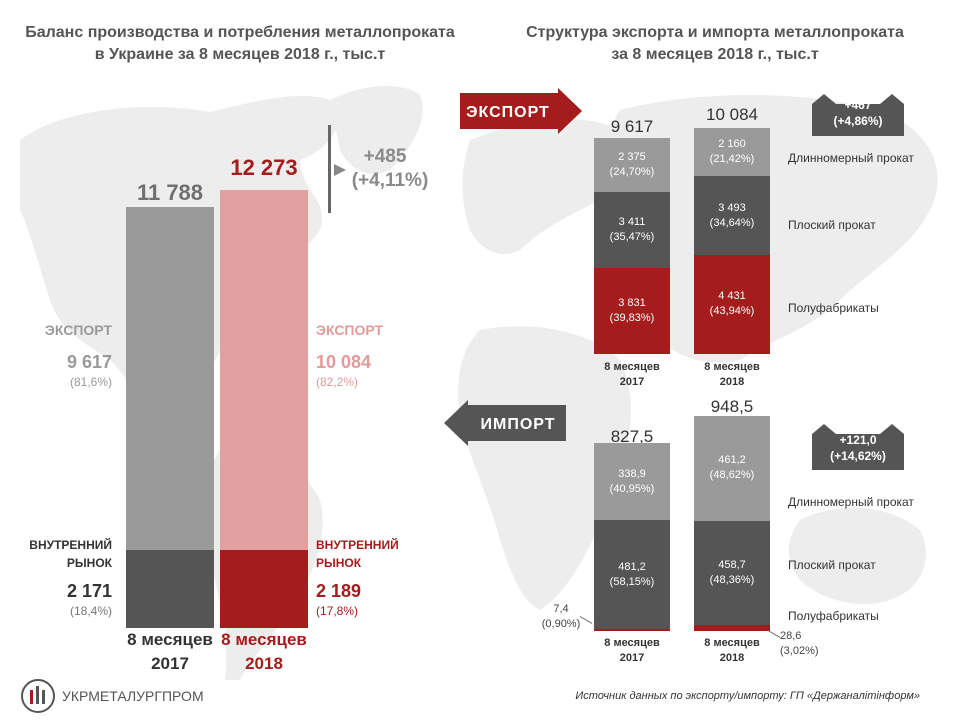 Image resolution: width=960 pixels, height=720 pixels. I want to click on export-legend-semi: Полуфабрикаты, so click(833, 308).